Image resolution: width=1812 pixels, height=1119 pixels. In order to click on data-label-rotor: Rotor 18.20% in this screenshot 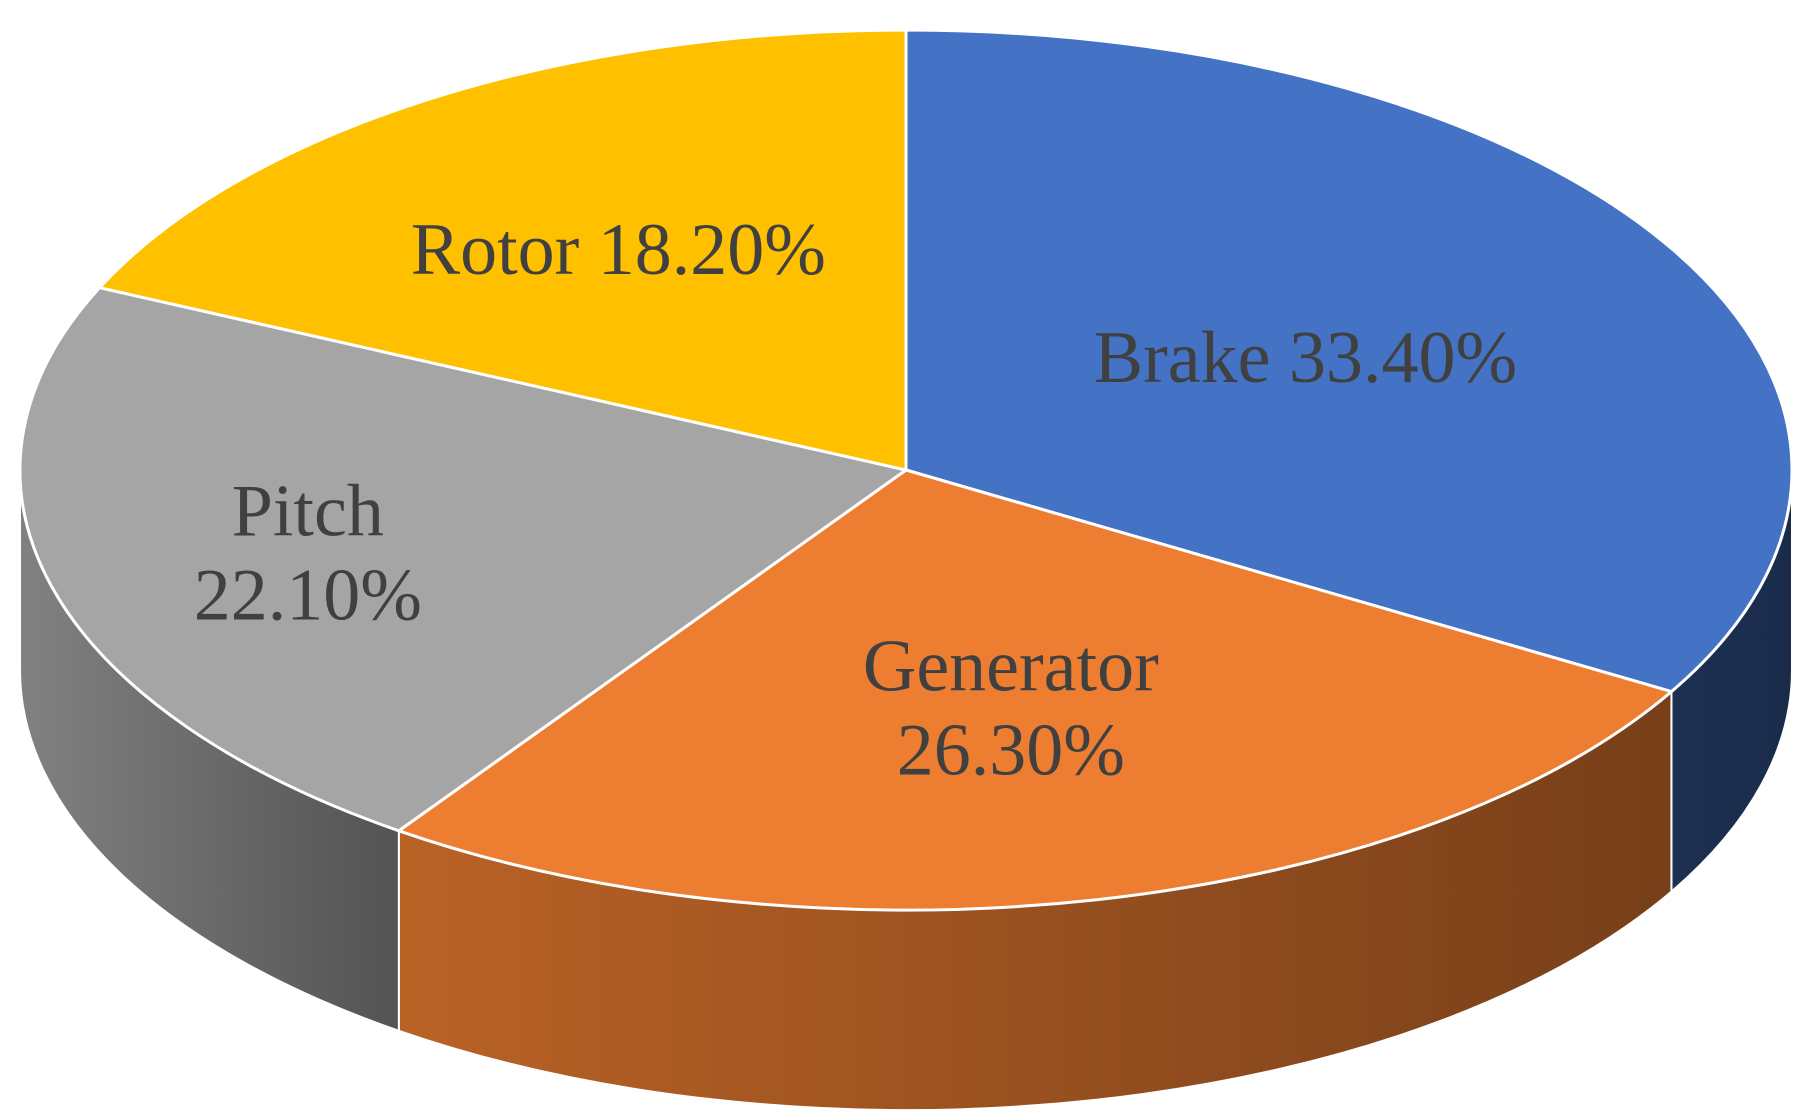, I will do `click(618, 250)`.